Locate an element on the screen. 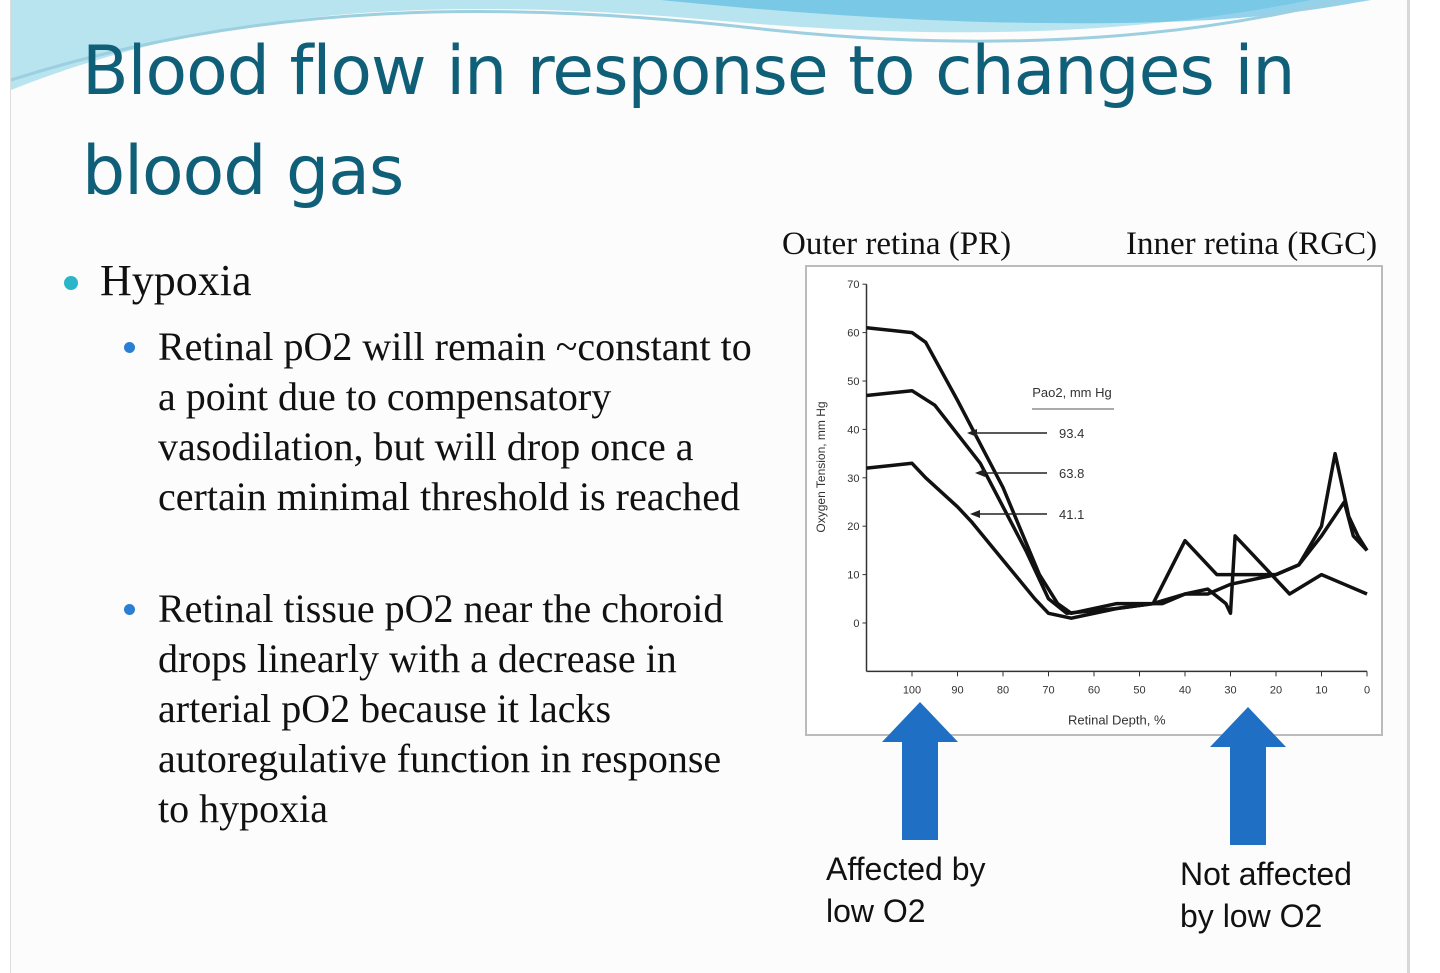  series-line-93.4 is located at coordinates (1117, 471).